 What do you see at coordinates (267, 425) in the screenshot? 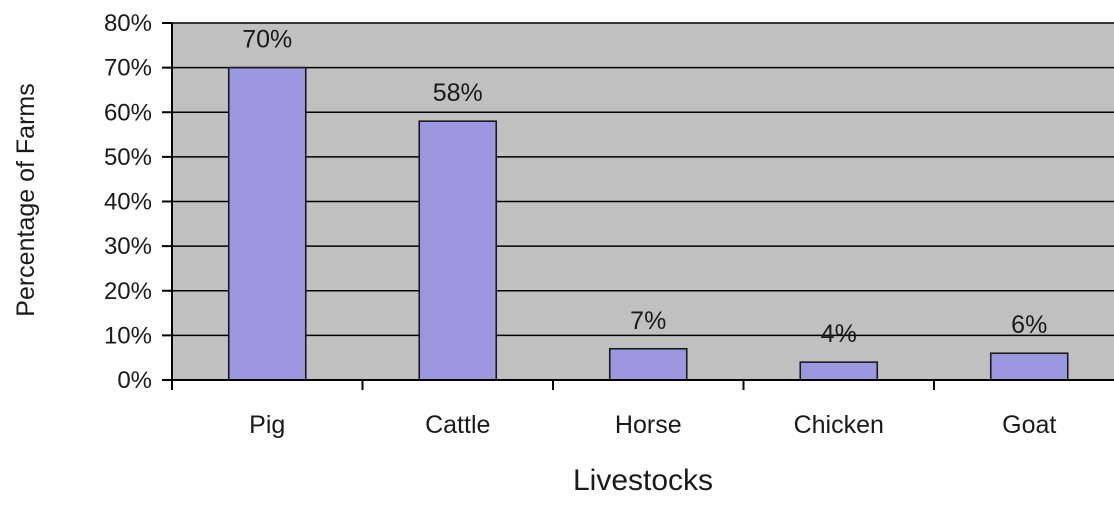
I see `x-tick-label: Pig` at bounding box center [267, 425].